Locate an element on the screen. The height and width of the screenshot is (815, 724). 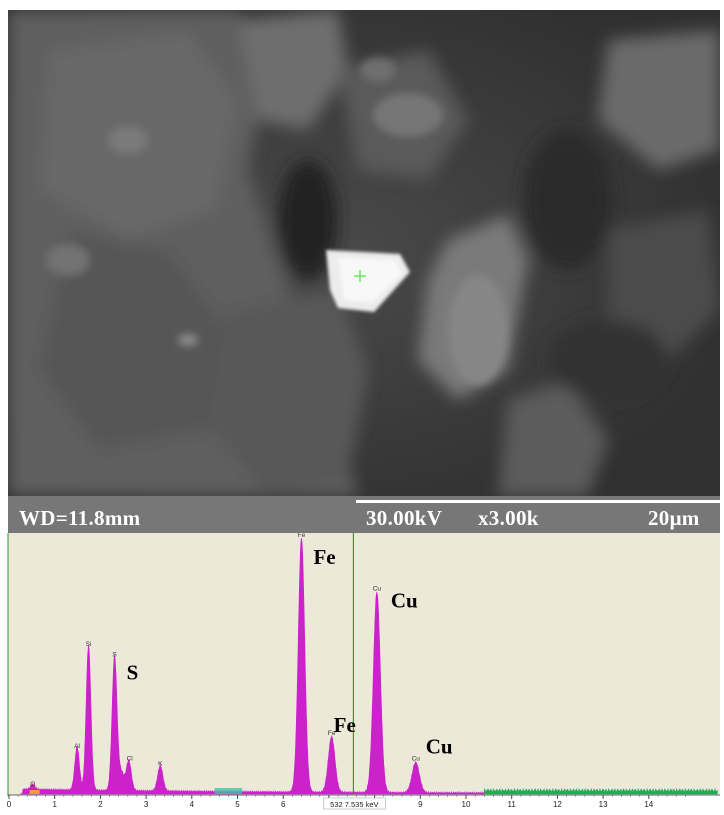
x-tick-label: 1 is located at coordinates (54, 804).